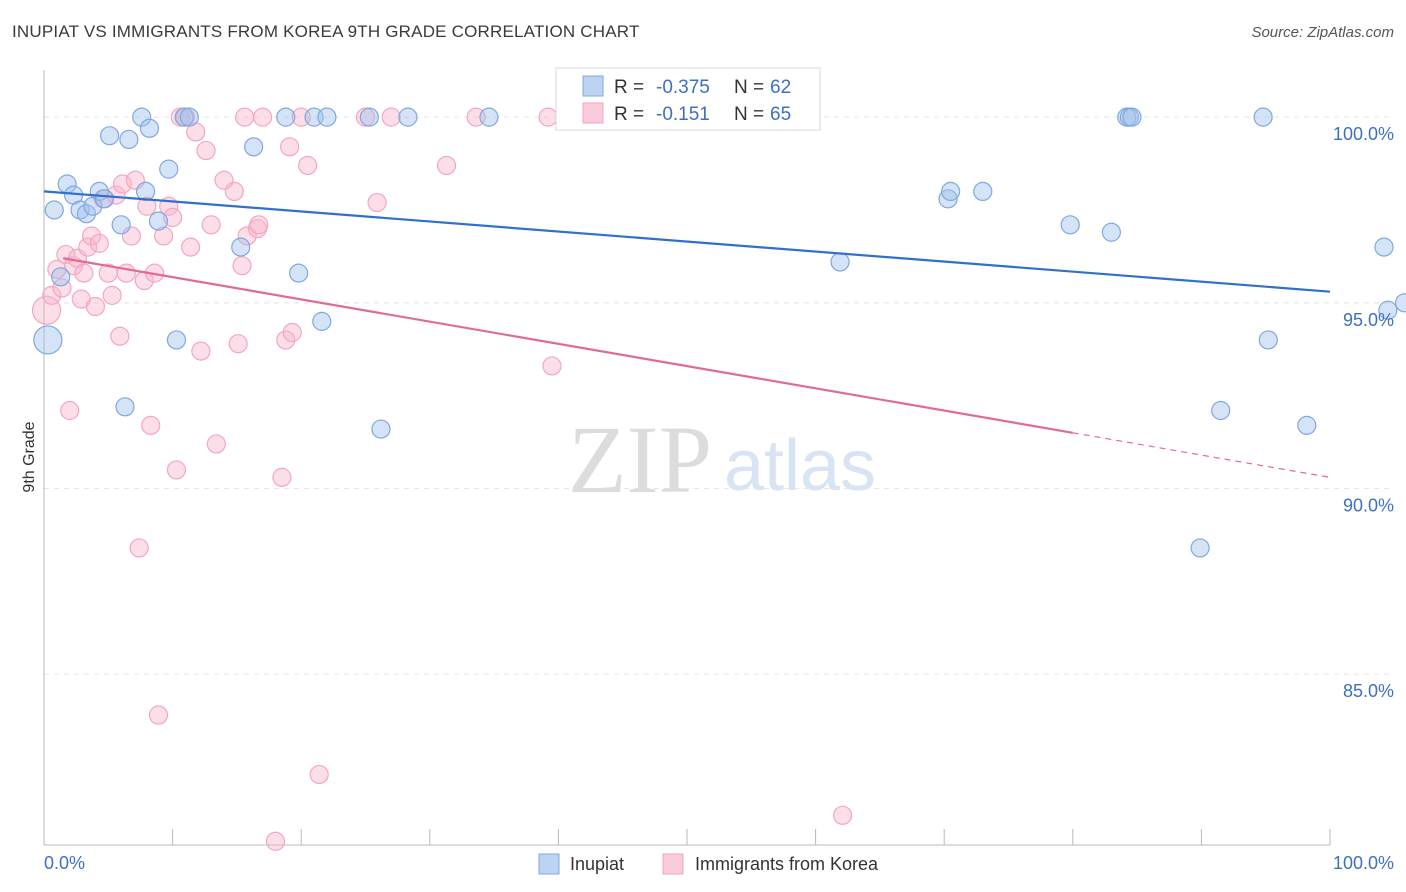  Describe the element at coordinates (568, 345) in the screenshot. I see `korea-trend-line` at that location.